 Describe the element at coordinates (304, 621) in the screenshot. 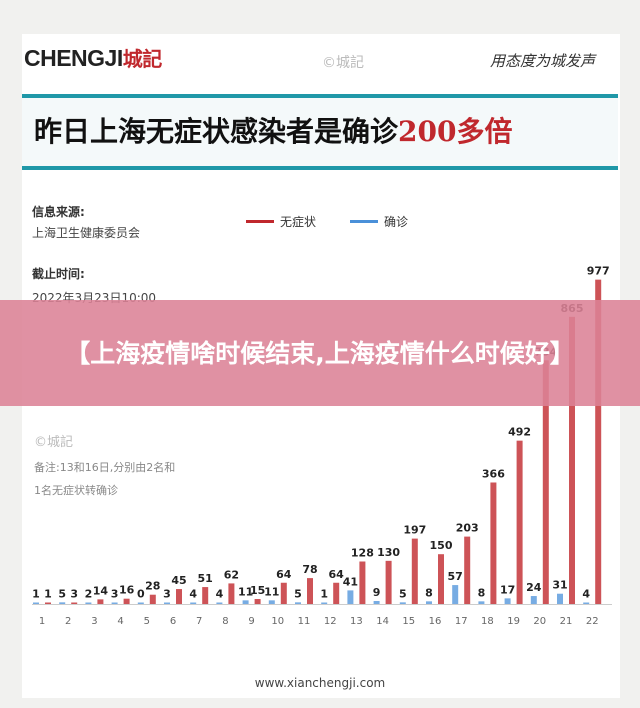

I see `x-tick-label: 11` at that location.